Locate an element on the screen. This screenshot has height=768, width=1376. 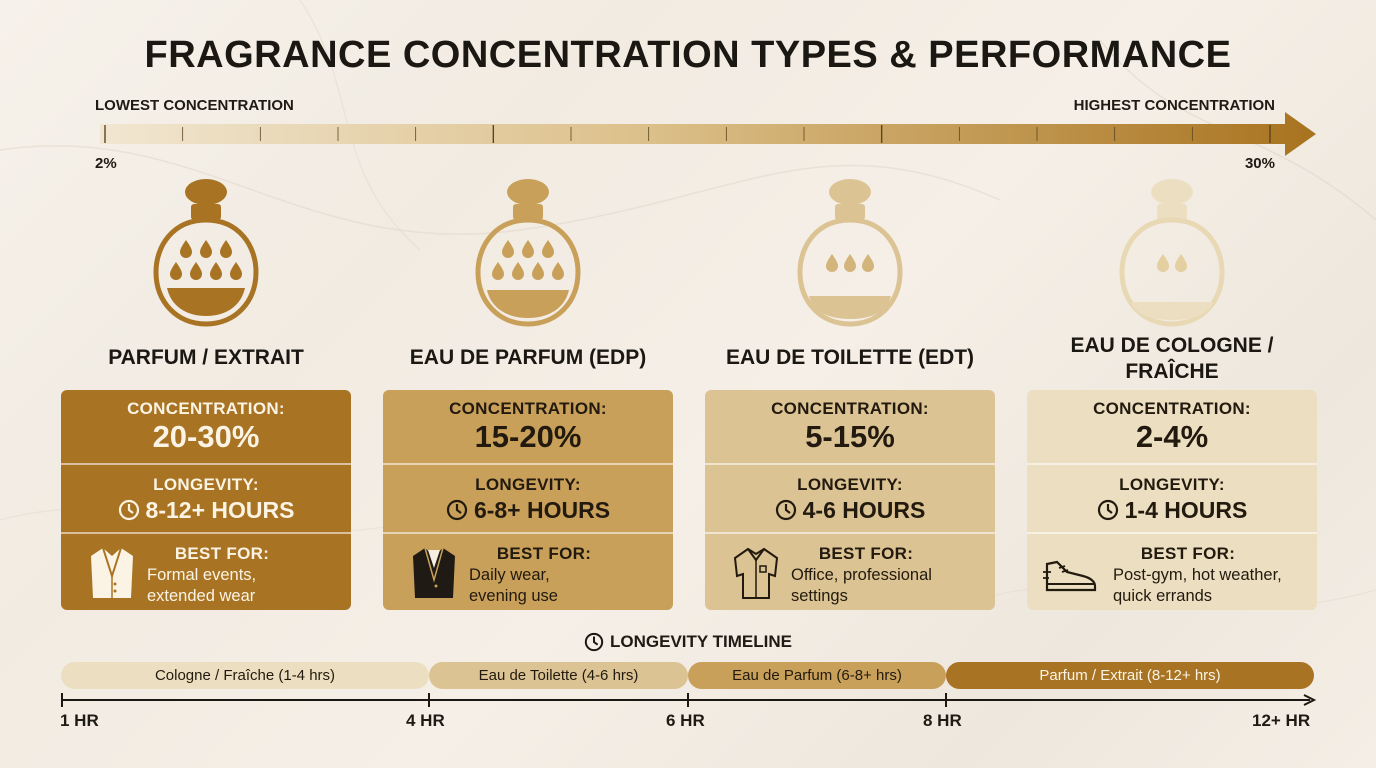
perfume-bottle-high-icon is located at coordinates (528, 253).